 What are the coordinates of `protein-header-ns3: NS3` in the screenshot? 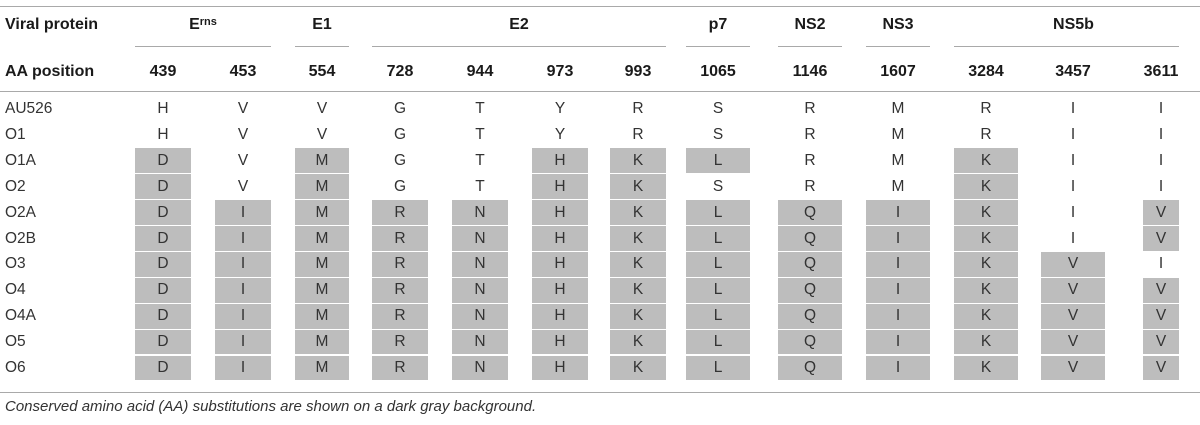 It's located at (897, 25).